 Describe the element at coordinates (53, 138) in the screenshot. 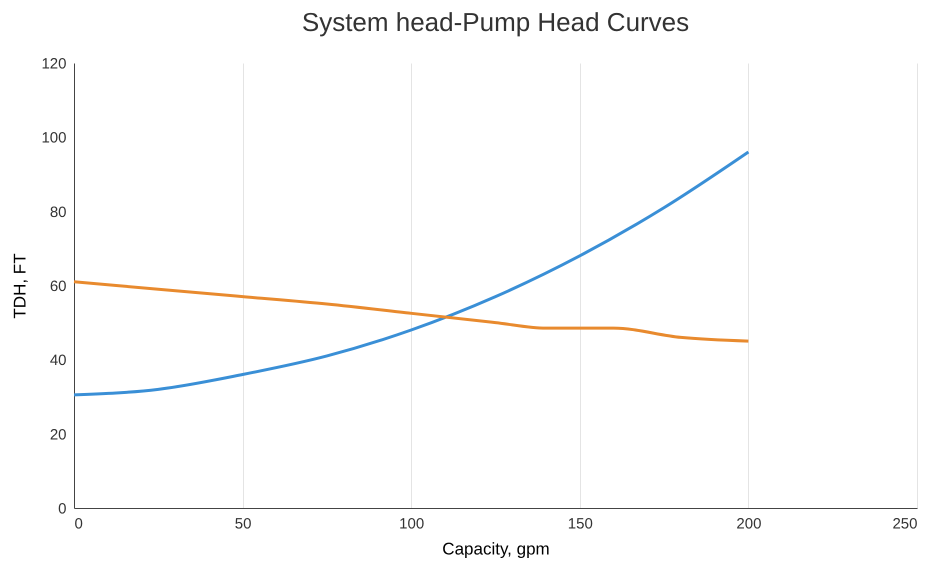

I see `y-tick-label: 100` at that location.